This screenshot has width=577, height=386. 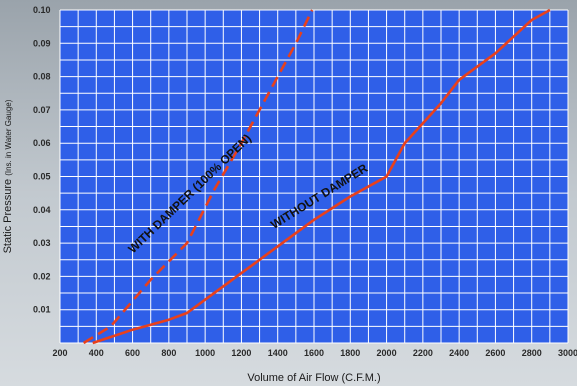 What do you see at coordinates (42, 243) in the screenshot?
I see `y-tick-label: 0.03` at bounding box center [42, 243].